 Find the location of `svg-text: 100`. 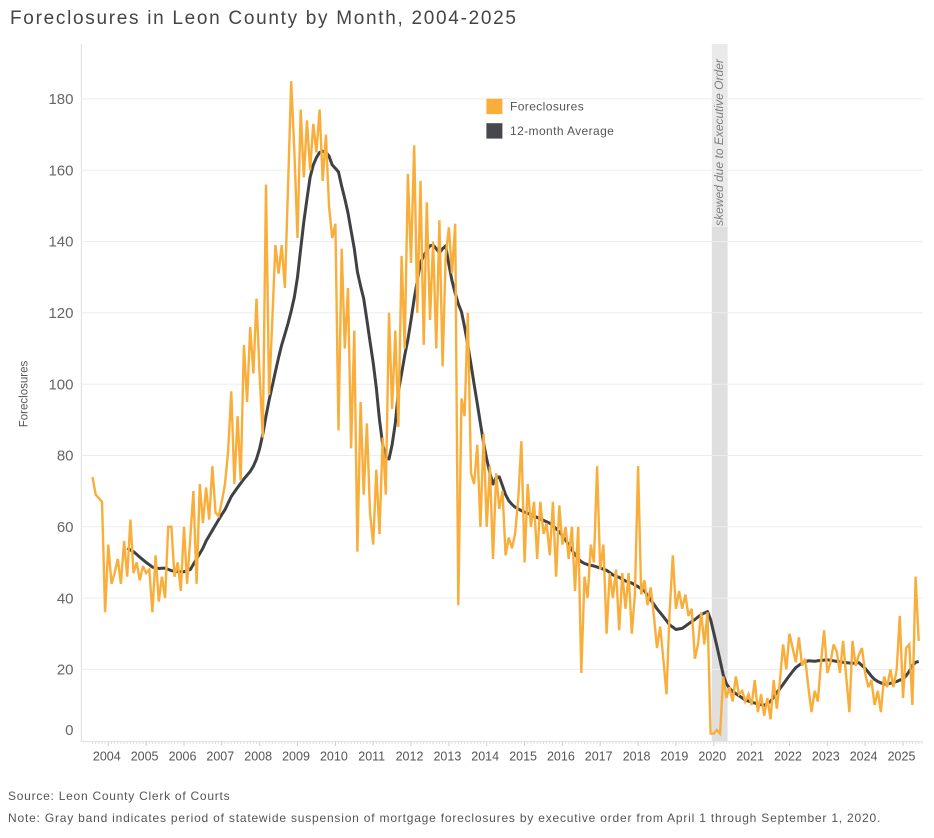

svg-text: 100 is located at coordinates (60, 384).